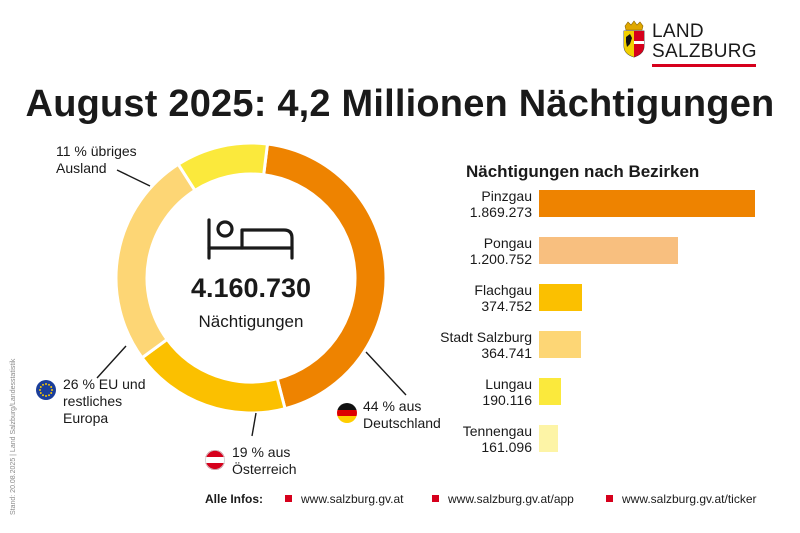  What do you see at coordinates (111, 362) in the screenshot?
I see `leader-line-eu` at bounding box center [111, 362].